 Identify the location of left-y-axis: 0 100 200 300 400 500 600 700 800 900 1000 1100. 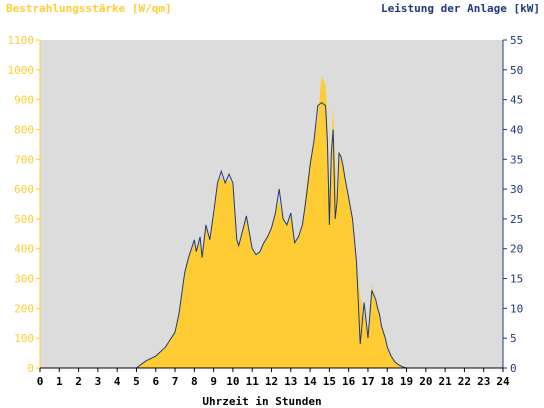
(24, 204).